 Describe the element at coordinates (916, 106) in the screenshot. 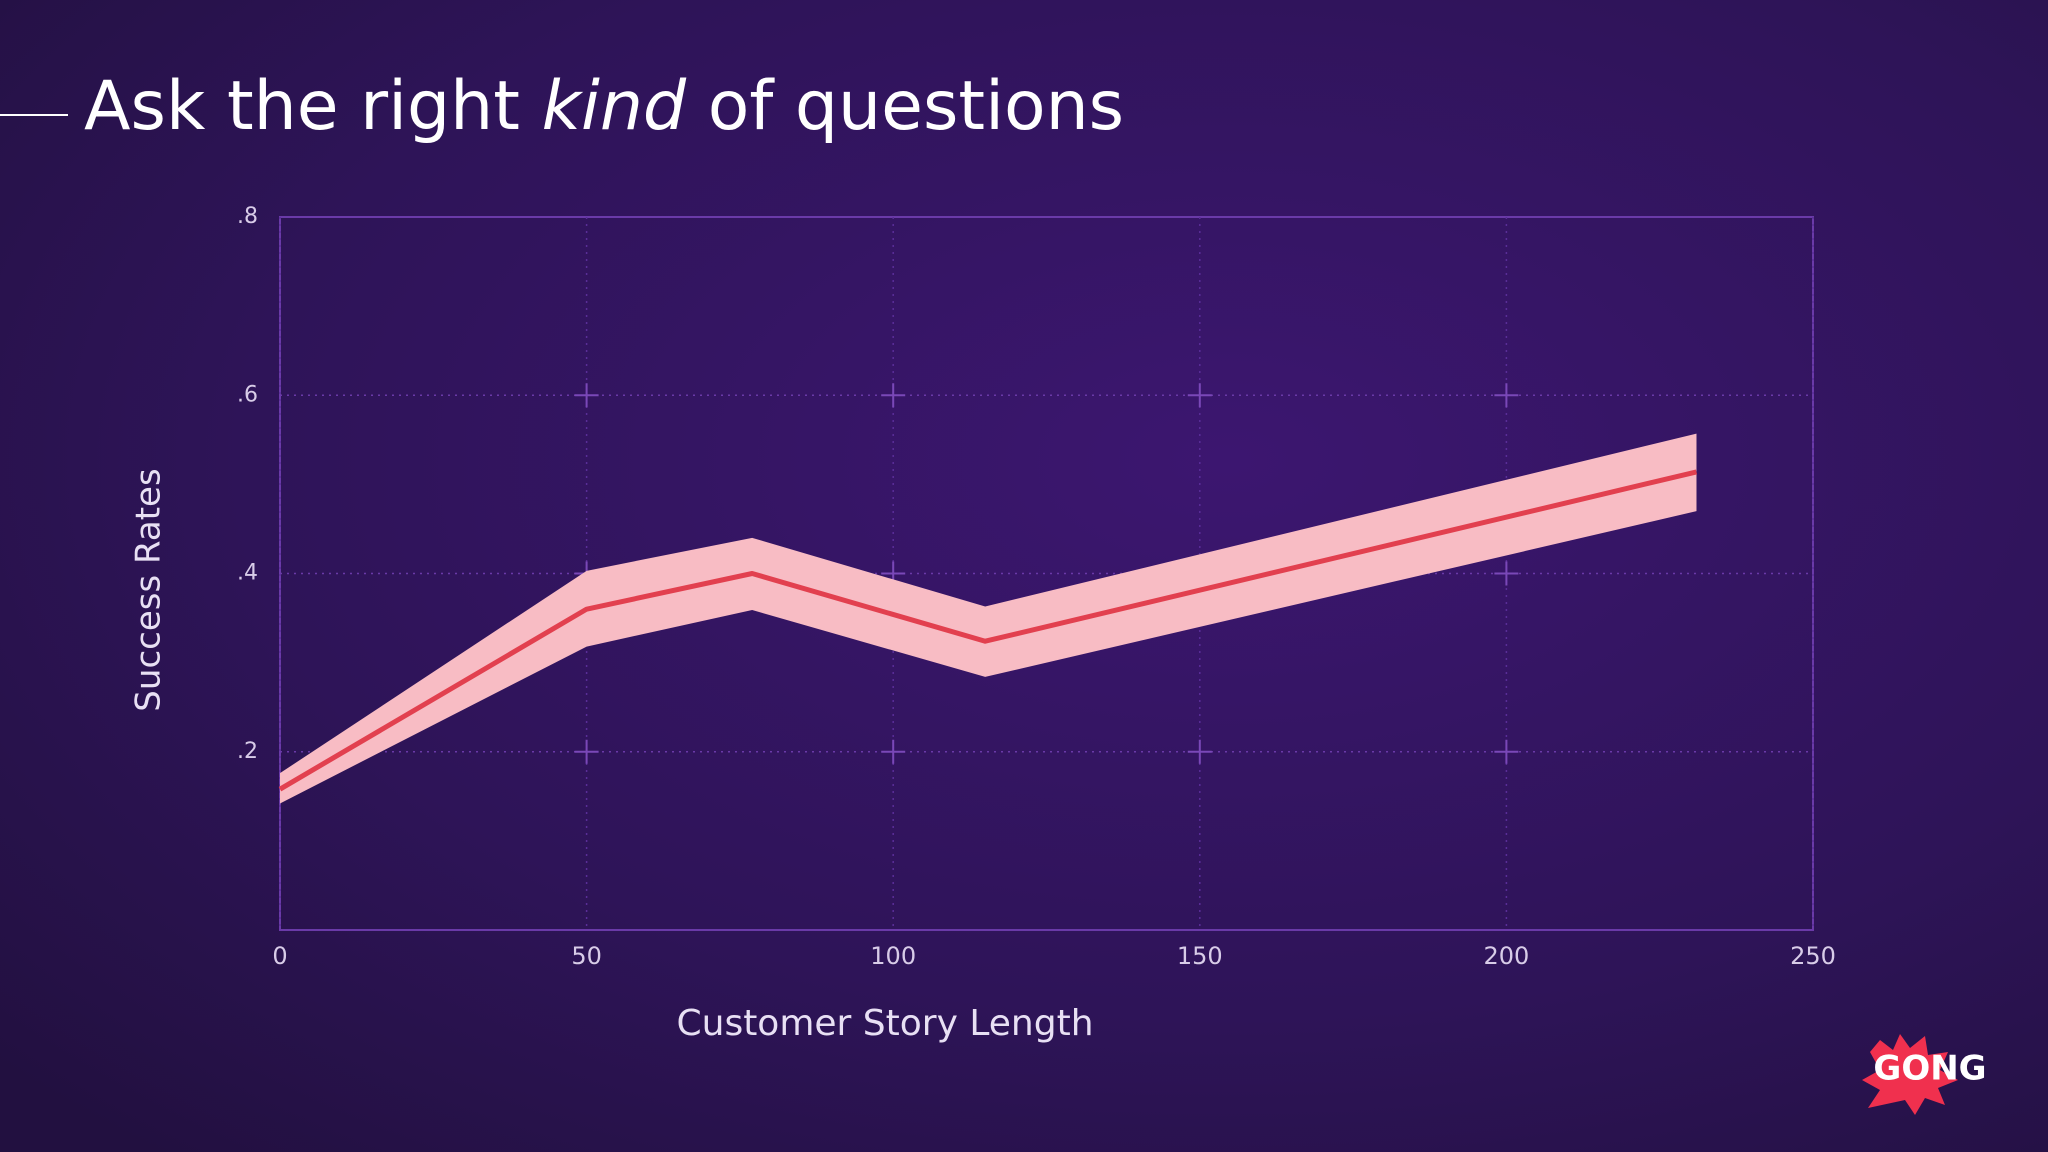

I see `title-text: of questions` at that location.